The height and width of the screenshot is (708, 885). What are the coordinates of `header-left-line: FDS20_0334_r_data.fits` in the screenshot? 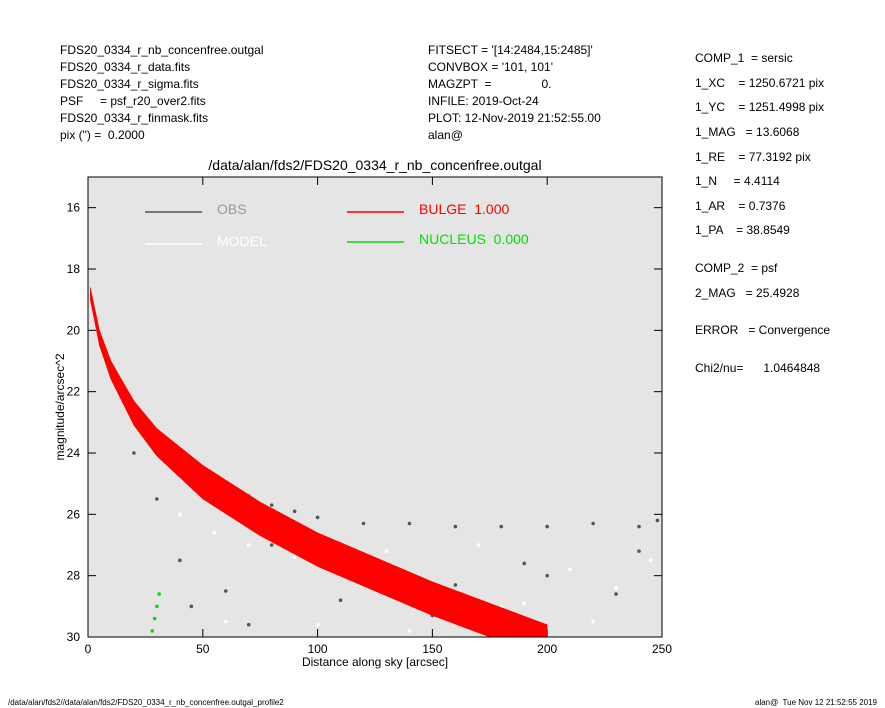 It's located at (125, 67).